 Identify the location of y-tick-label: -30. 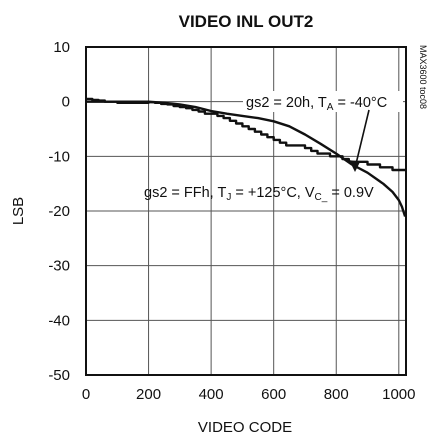
(59, 266).